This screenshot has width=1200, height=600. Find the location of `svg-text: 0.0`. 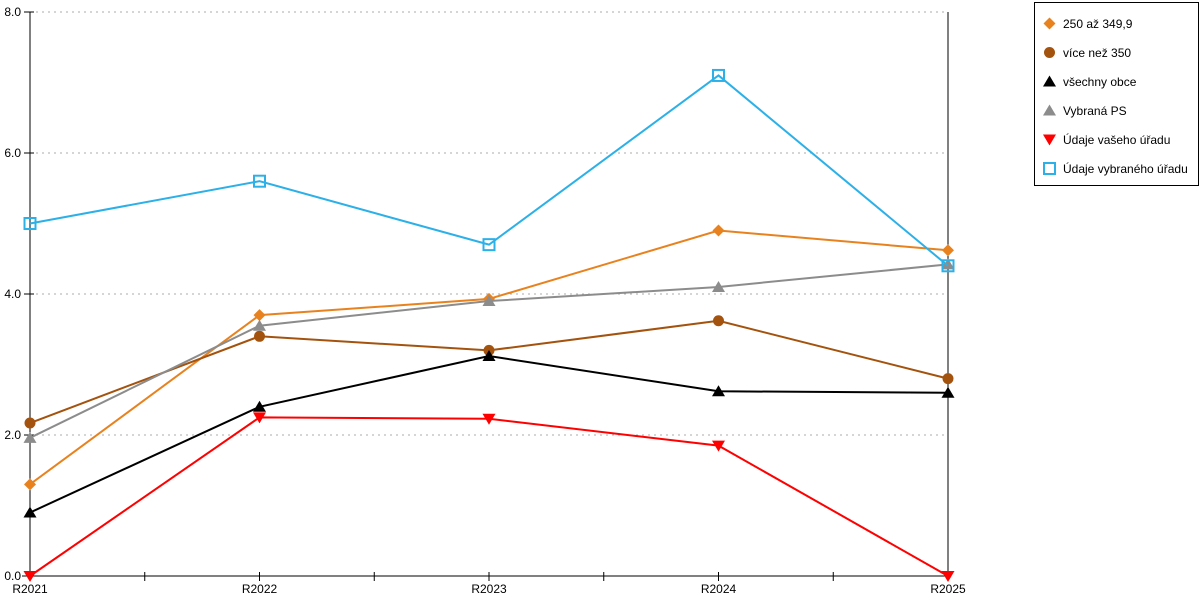

svg-text: 0.0 is located at coordinates (12, 576).